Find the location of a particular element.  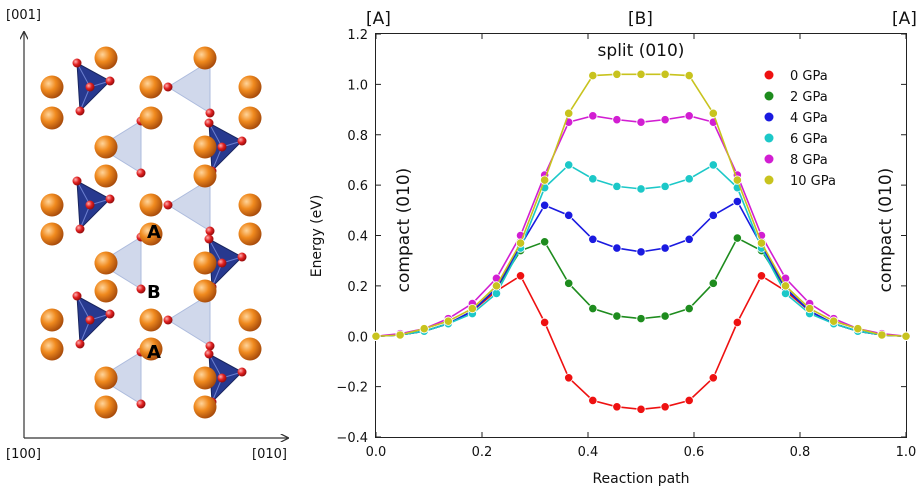

y-tick-label: 1.0 is located at coordinates (357, 85).